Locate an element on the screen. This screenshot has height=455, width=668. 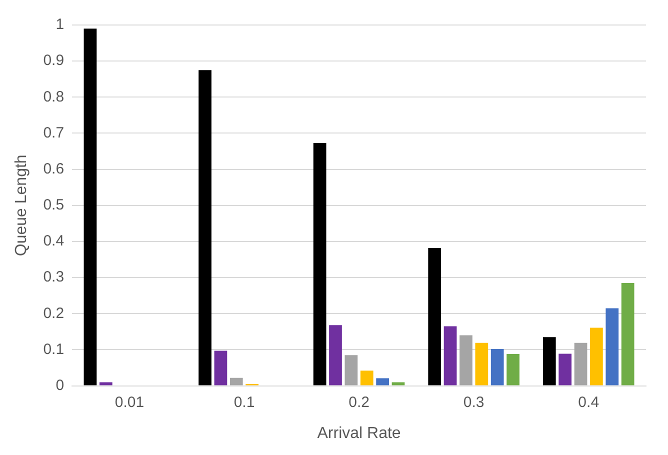
x-tick-label: 0.01 is located at coordinates (129, 402).